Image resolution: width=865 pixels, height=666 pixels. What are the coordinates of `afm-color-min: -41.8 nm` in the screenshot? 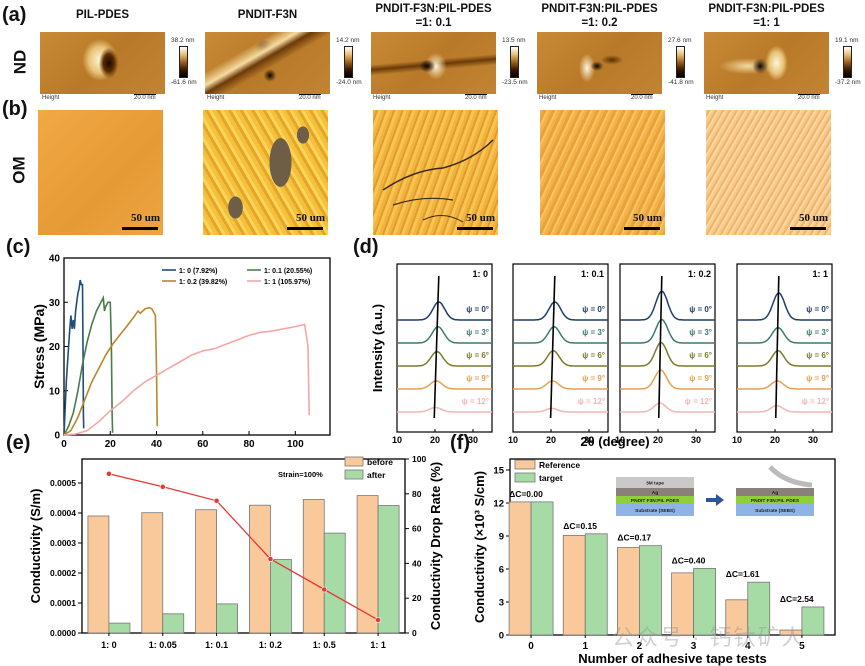 It's located at (681, 82).